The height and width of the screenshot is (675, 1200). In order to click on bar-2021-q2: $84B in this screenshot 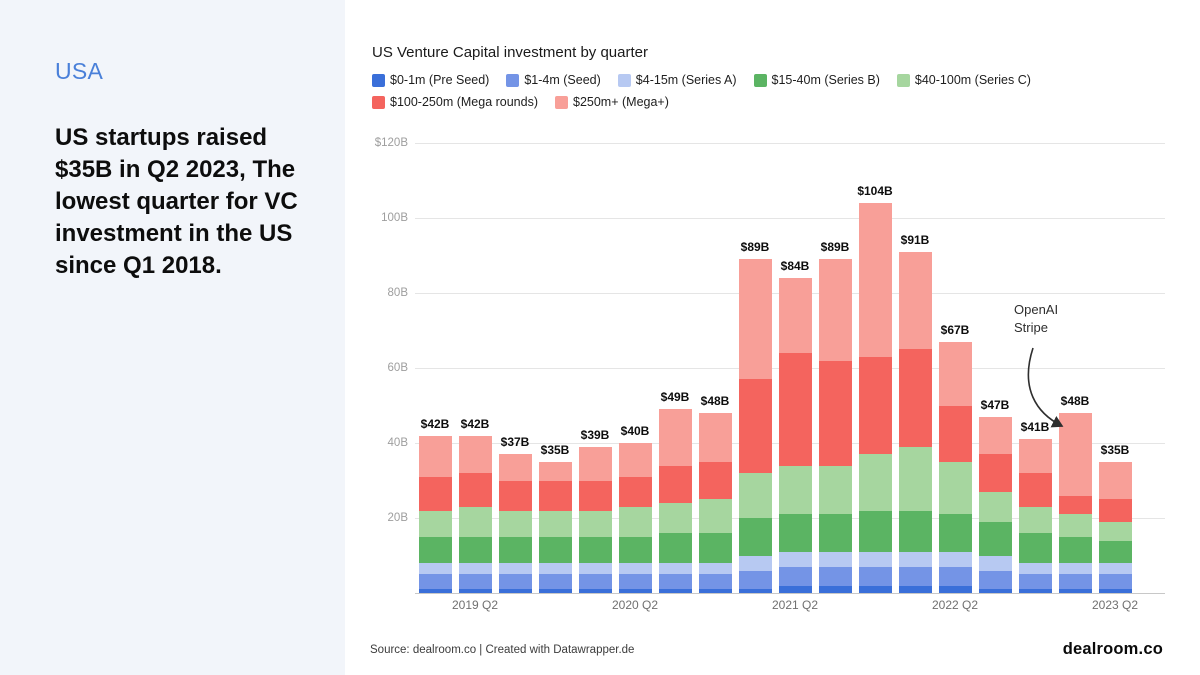, I will do `click(795, 368)`.